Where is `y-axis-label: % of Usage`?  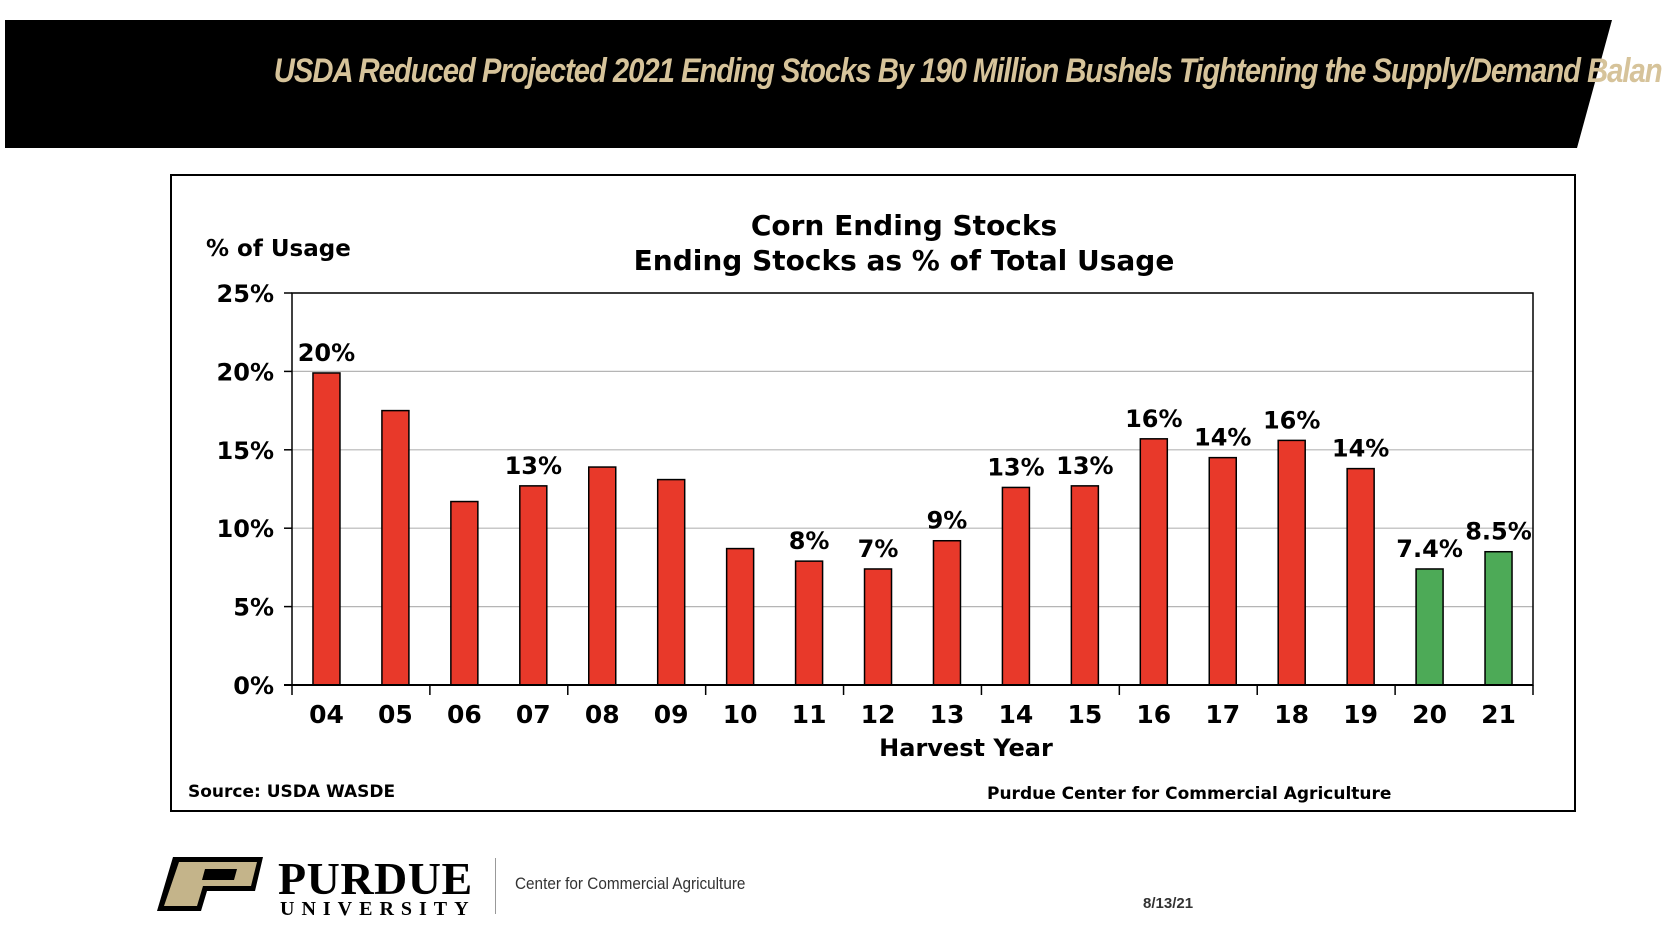 y-axis-label: % of Usage is located at coordinates (278, 249).